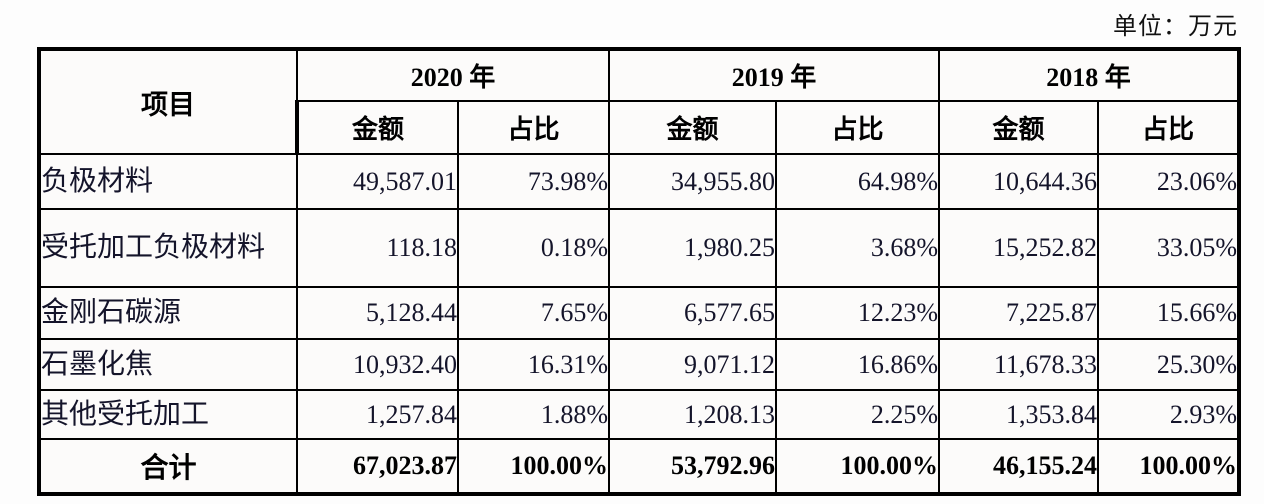 This screenshot has height=504, width=1264. What do you see at coordinates (1175, 27) in the screenshot?
I see `unit-label: 单位：万元` at bounding box center [1175, 27].